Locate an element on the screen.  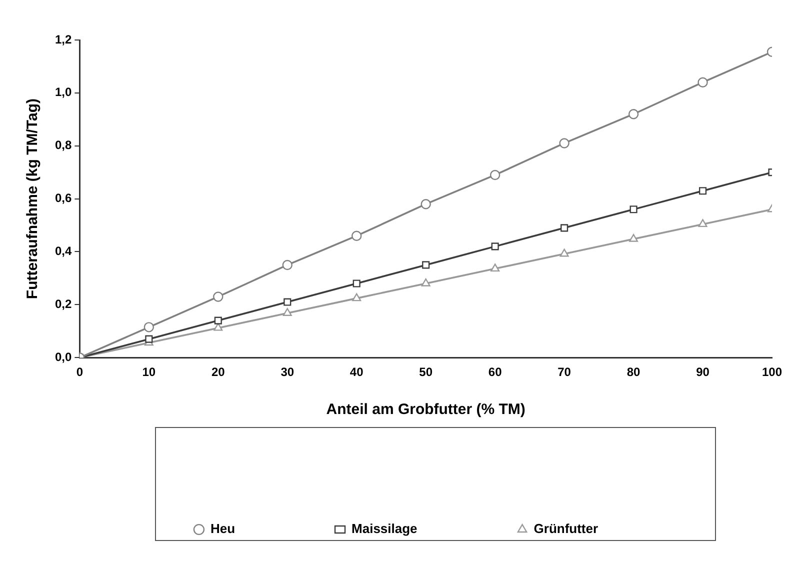
x-tick-label: 30 is located at coordinates (287, 372).